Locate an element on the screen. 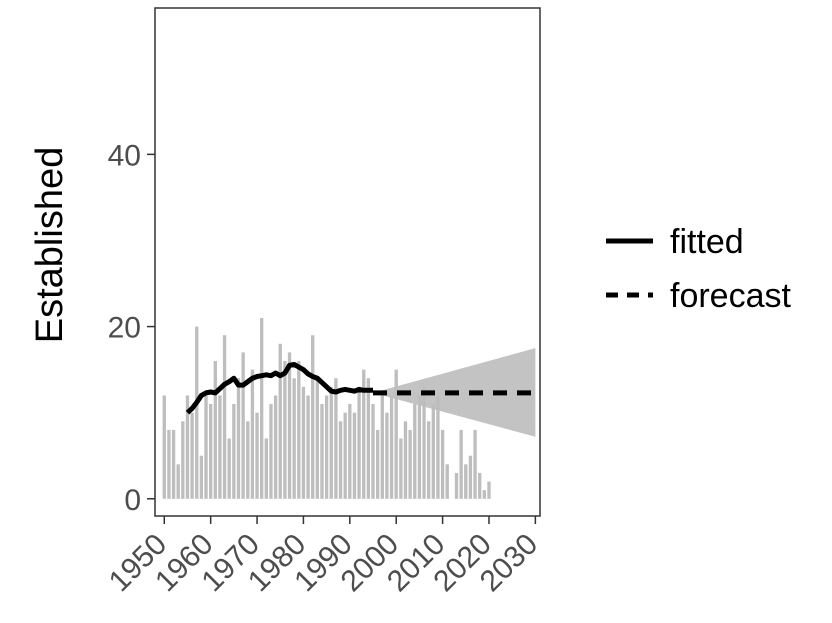 This screenshot has width=832, height=623. y-axis: 0 20 40 is located at coordinates (131, 328).